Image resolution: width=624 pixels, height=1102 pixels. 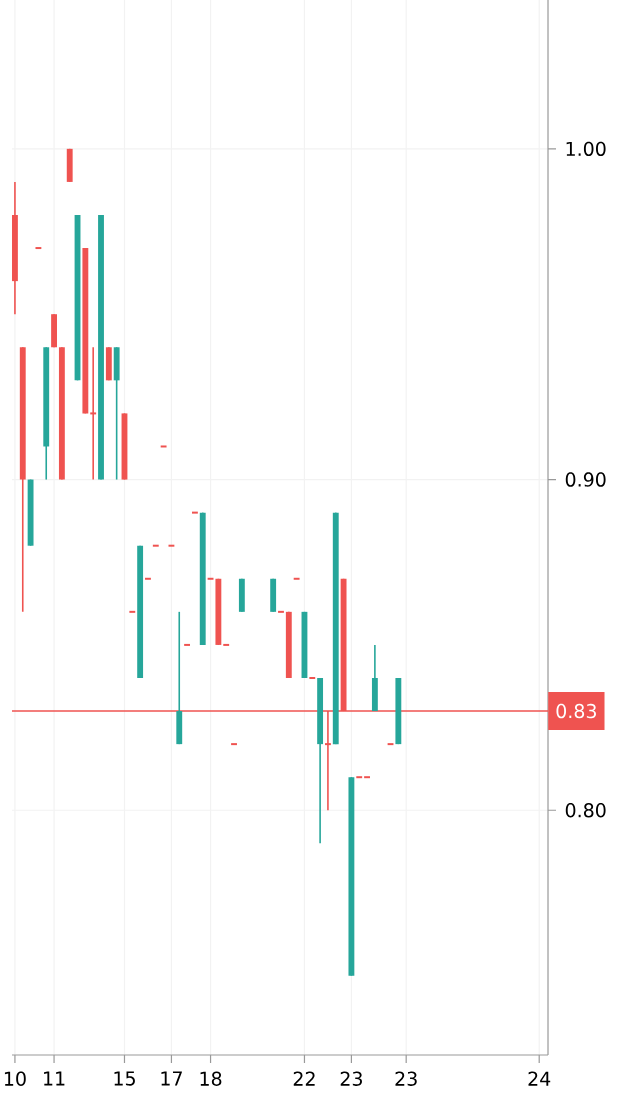 What do you see at coordinates (576, 711) in the screenshot?
I see `ref-line-label: 0.83` at bounding box center [576, 711].